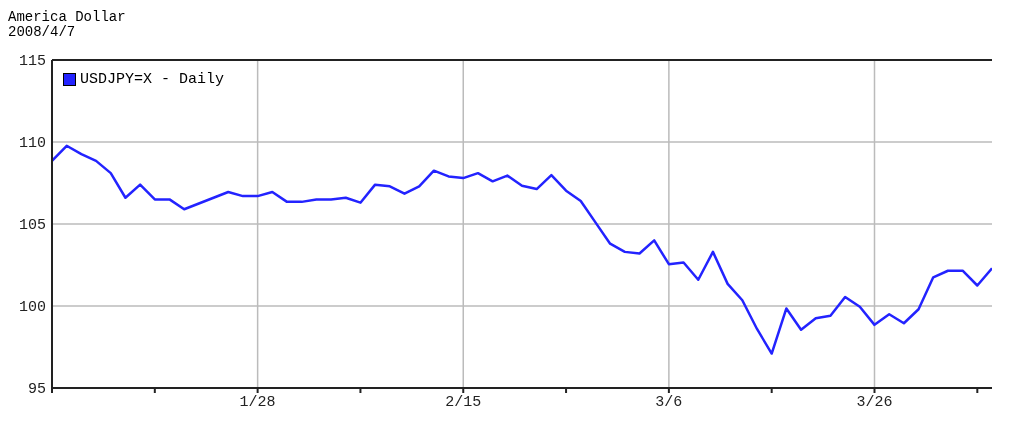  Describe the element at coordinates (463, 402) in the screenshot. I see `x-tick-label: 2/15` at that location.